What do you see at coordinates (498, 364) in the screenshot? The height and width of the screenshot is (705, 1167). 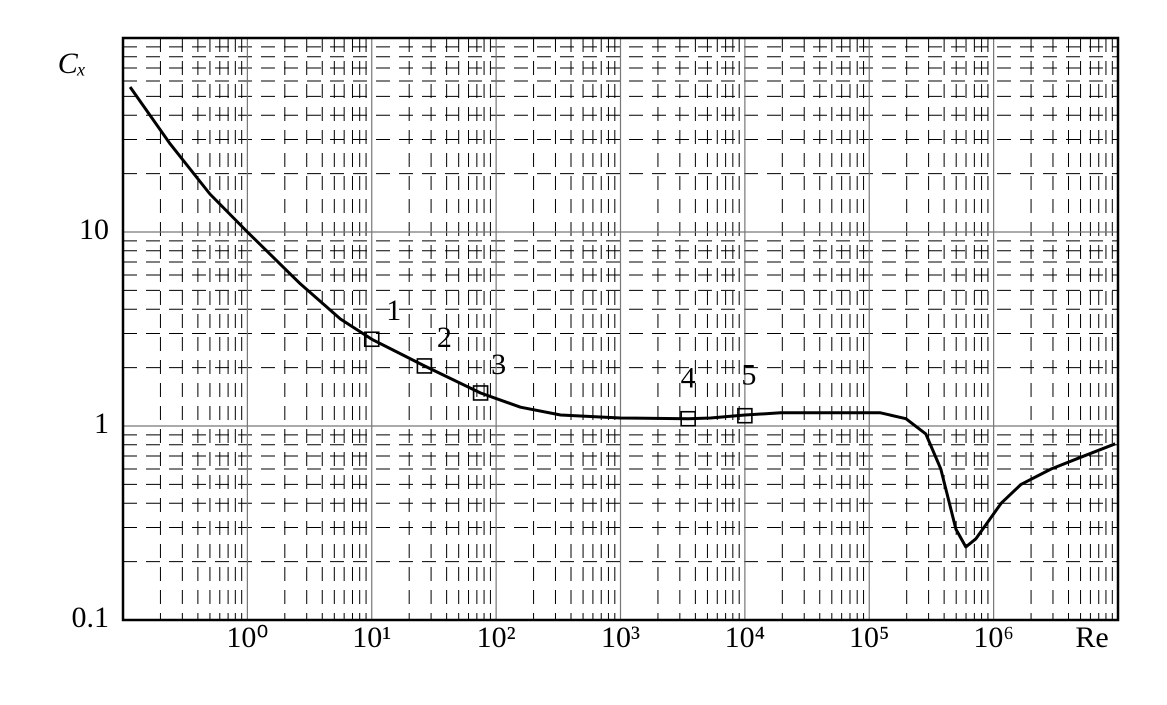 I see `point-label: 3` at bounding box center [498, 364].